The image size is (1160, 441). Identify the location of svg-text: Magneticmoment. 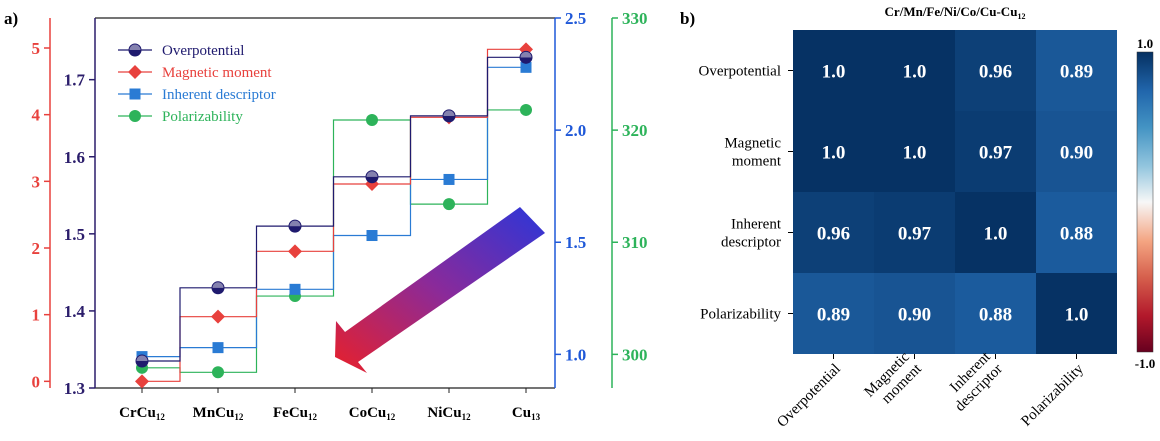
(893, 380).